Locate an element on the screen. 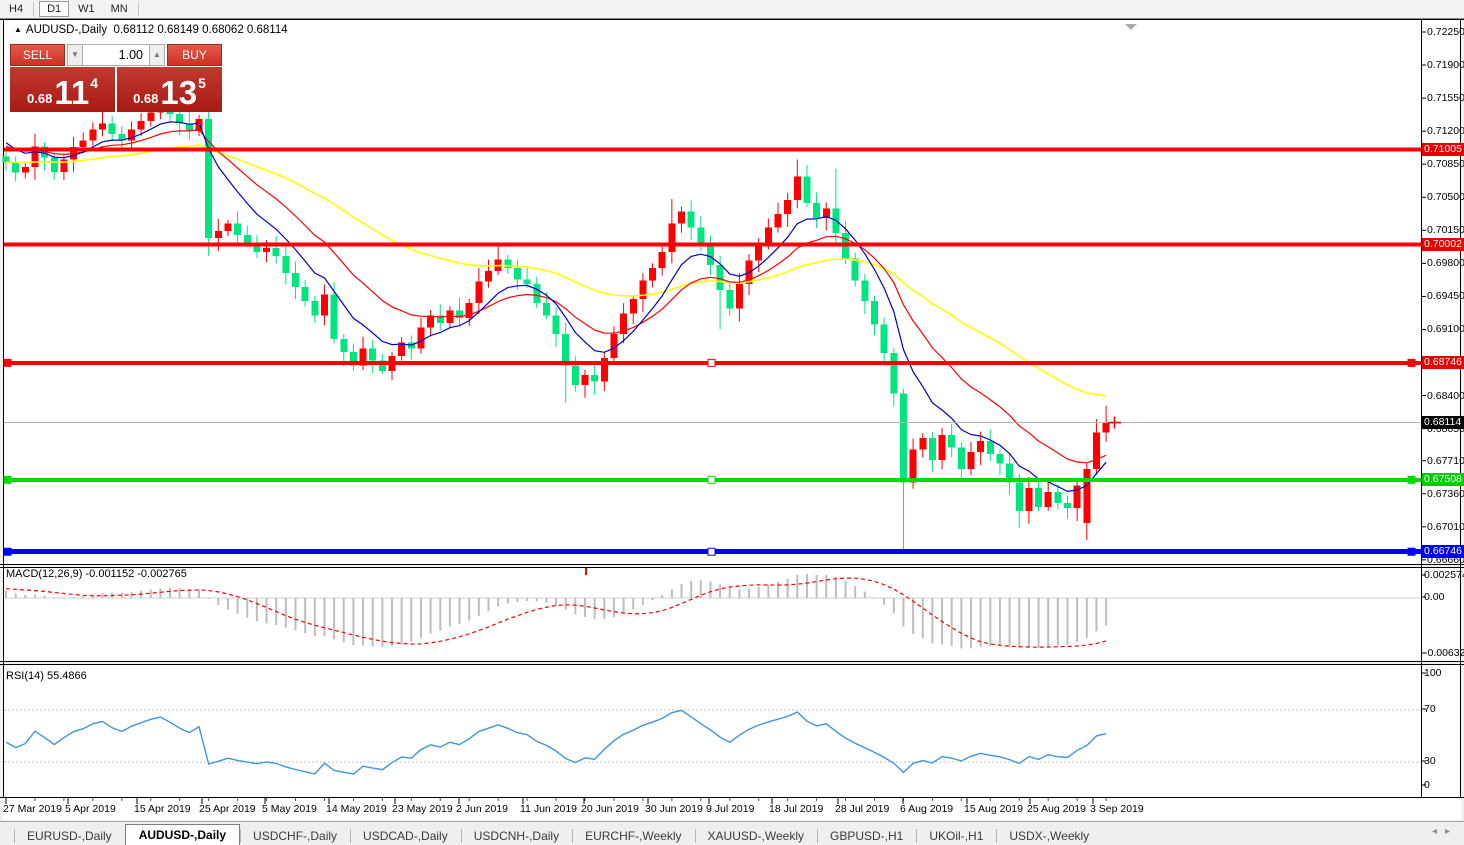 This screenshot has width=1464, height=845. volume-increase-button: ▲ is located at coordinates (157, 55).